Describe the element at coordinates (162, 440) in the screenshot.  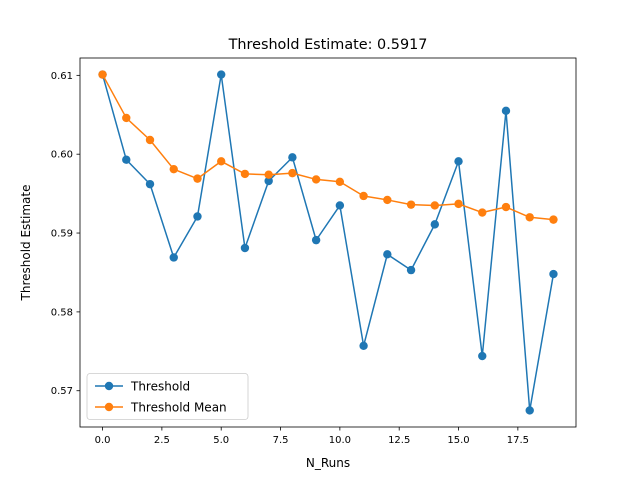
I see `x-tick-label: 2.5` at that location.